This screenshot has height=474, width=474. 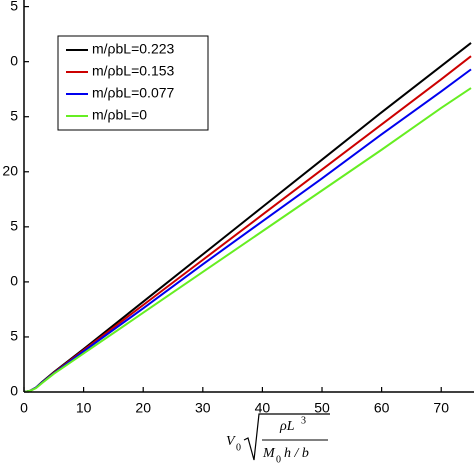 What do you see at coordinates (24, 408) in the screenshot?
I see `x-tick-label: 0` at bounding box center [24, 408].